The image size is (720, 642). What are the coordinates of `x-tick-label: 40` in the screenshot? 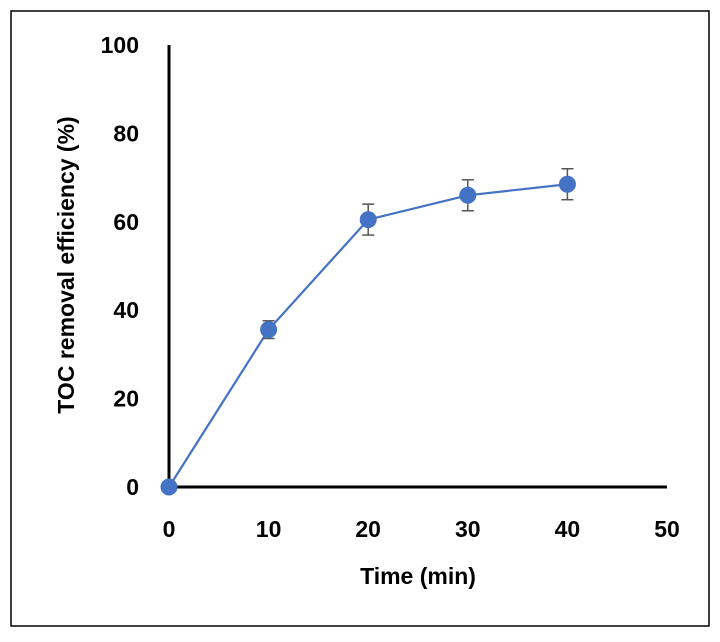 It's located at (568, 529).